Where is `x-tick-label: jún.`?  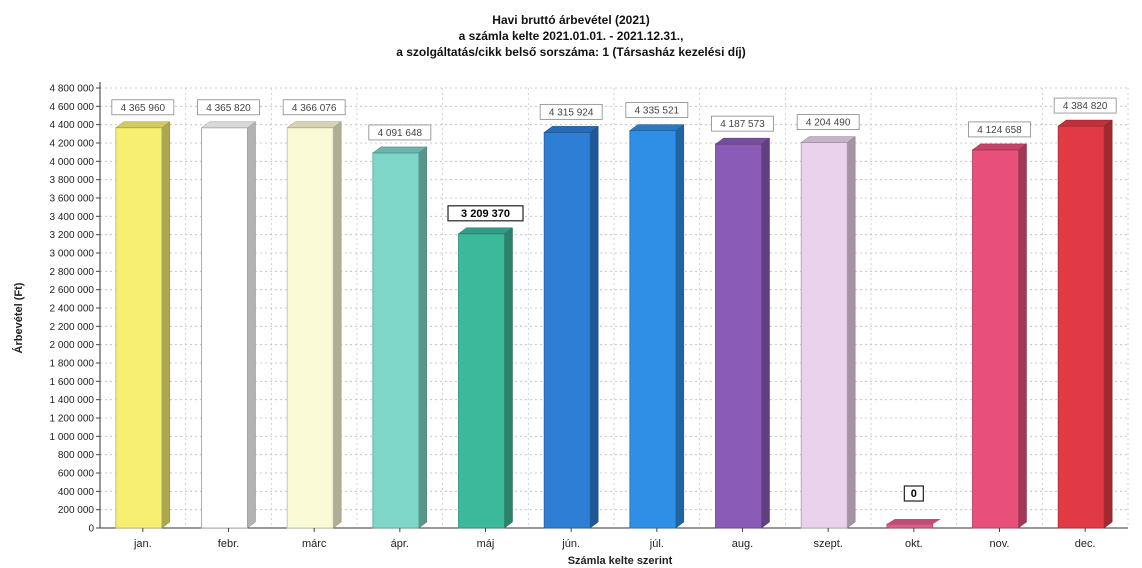
x-tick-label: jún. is located at coordinates (570, 544).